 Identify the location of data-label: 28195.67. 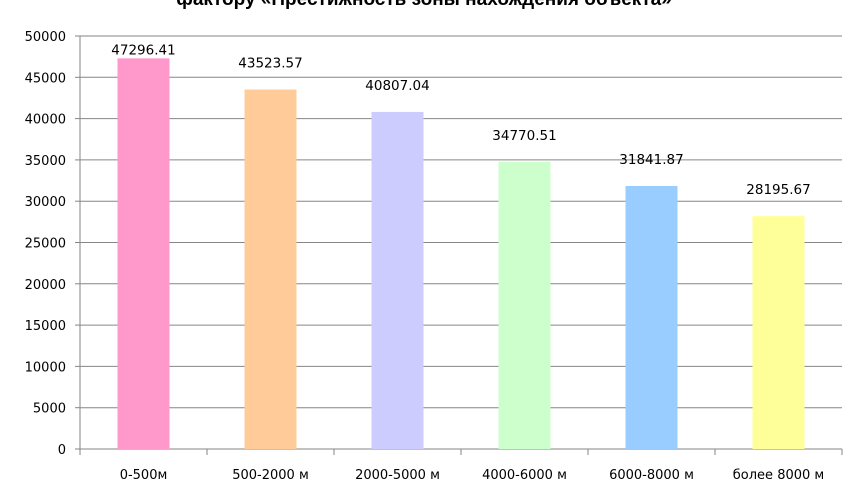
(778, 190).